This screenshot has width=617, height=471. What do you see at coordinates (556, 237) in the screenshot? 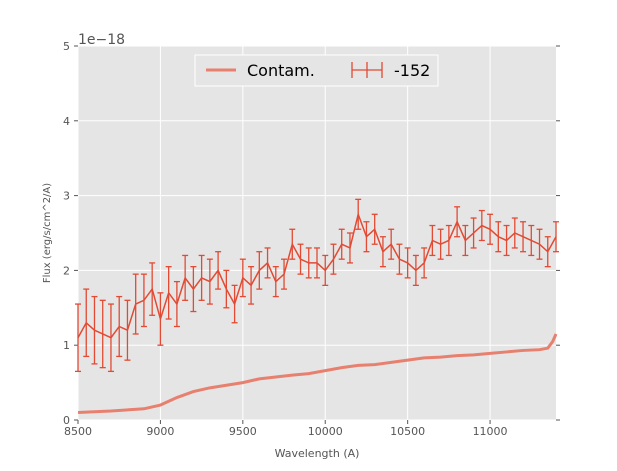
I see `error-bar` at bounding box center [556, 237].